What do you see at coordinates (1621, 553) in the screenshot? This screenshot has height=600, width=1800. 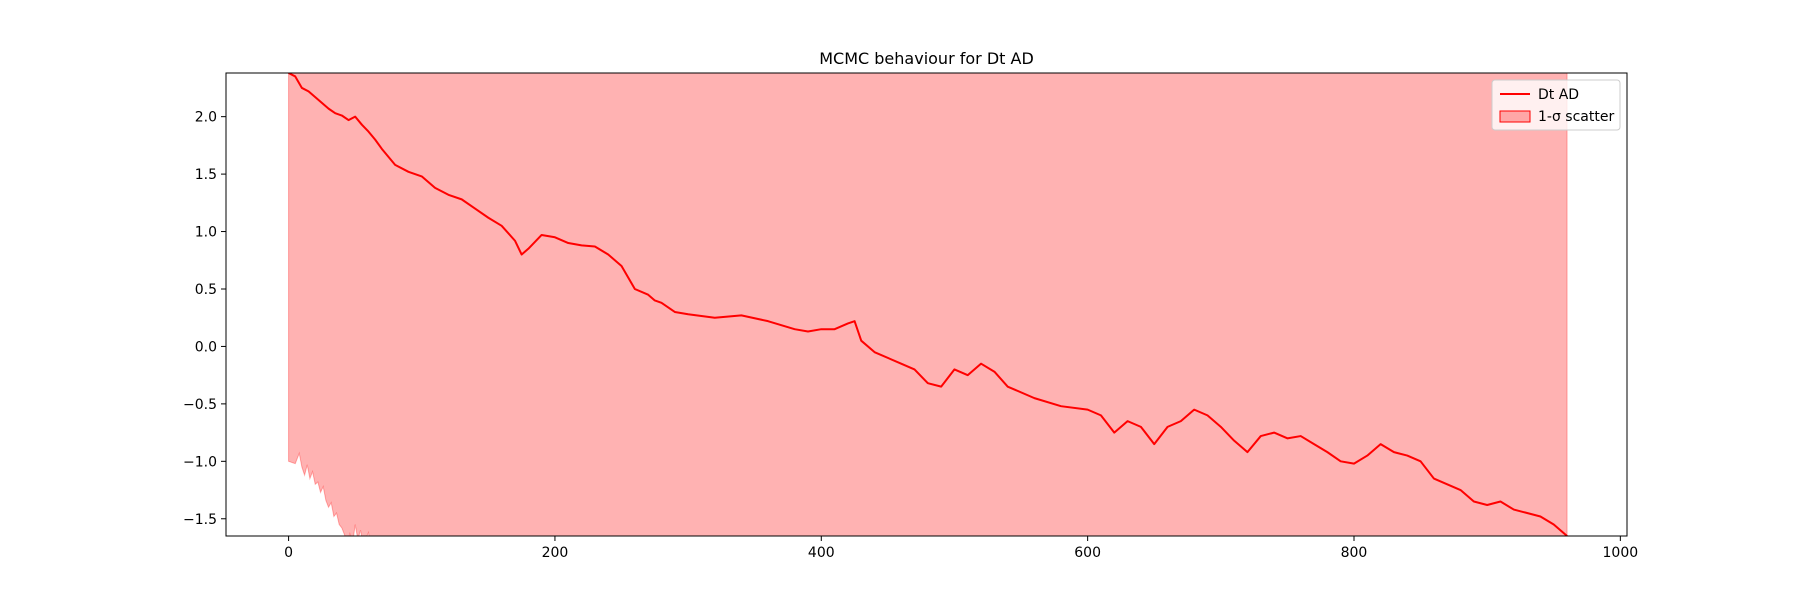 I see `x-tick-label: 1000` at bounding box center [1621, 553].